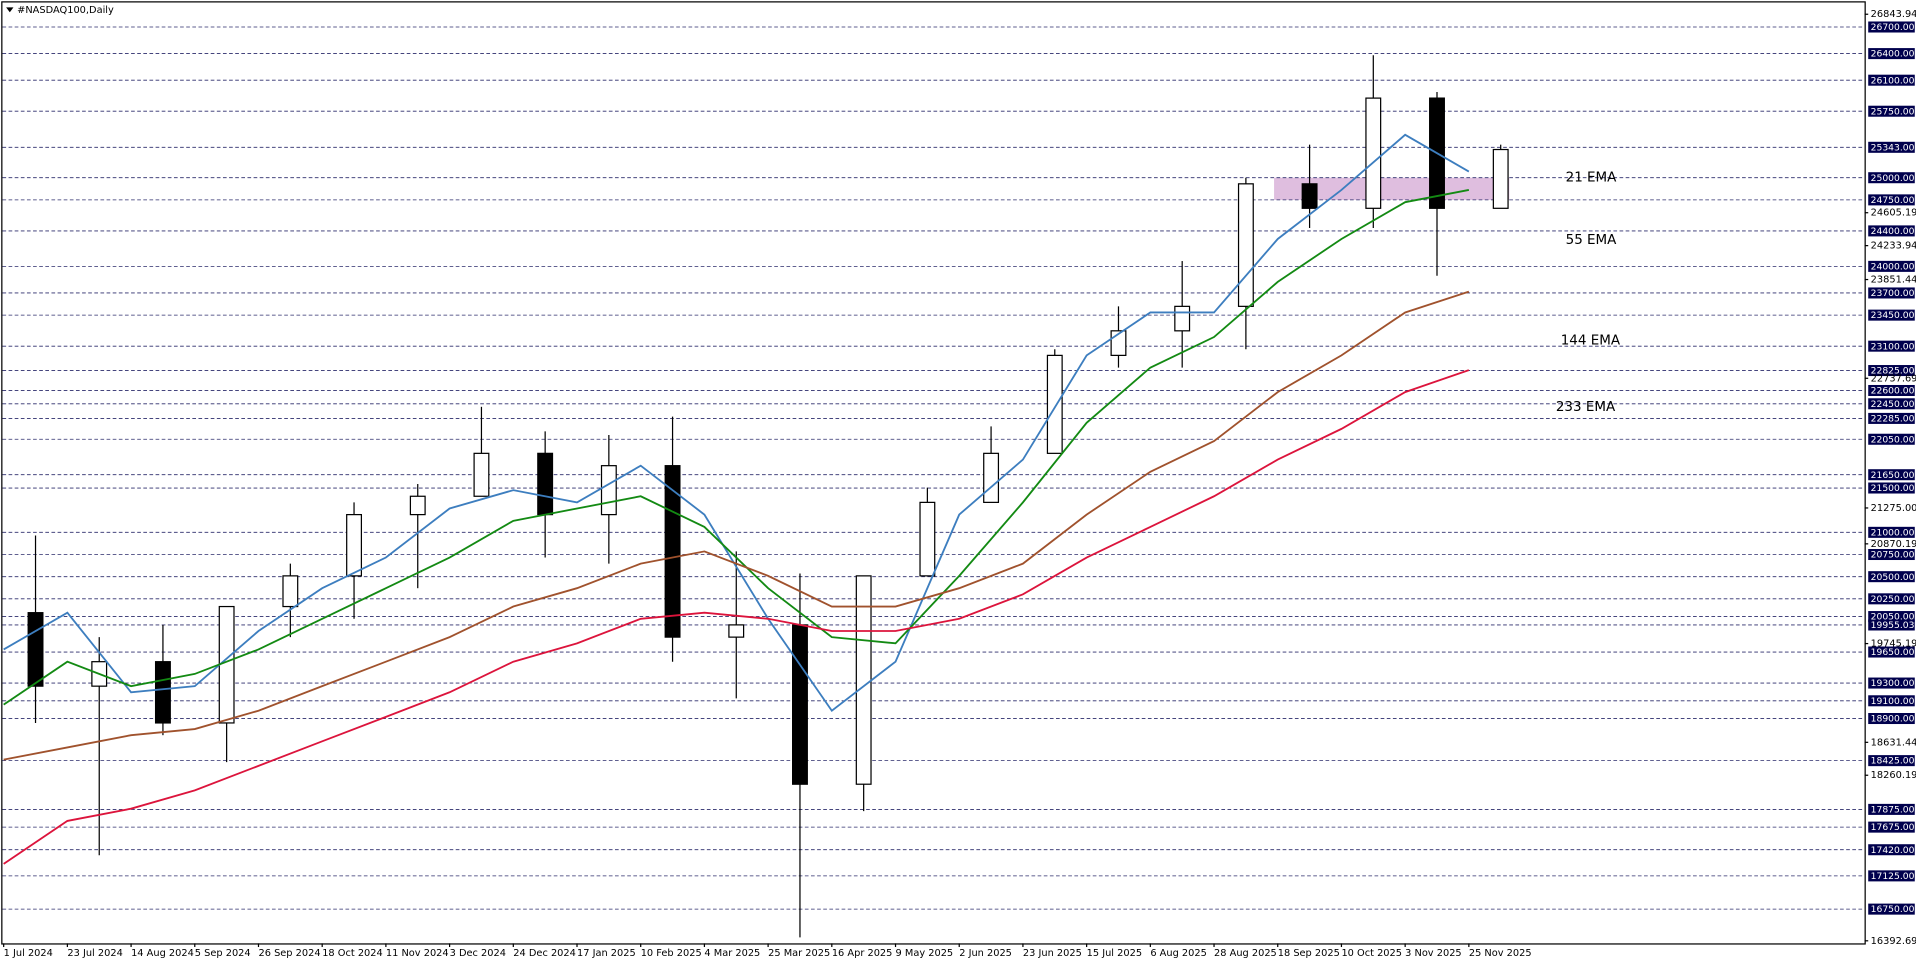  Describe the element at coordinates (94, 953) in the screenshot. I see `x-tick-label: 23 Jul 2024` at that location.